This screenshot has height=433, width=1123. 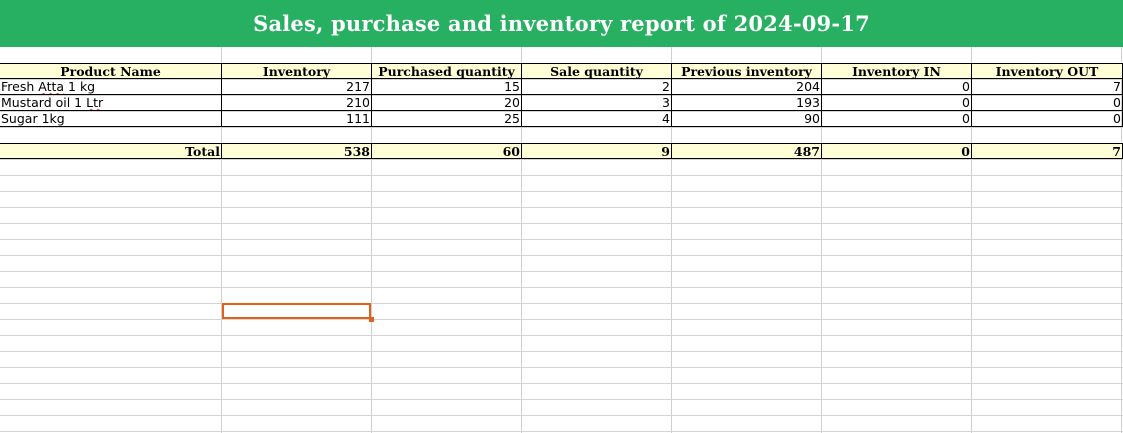 What do you see at coordinates (747, 71) in the screenshot?
I see `header-previous-inventory: Previous inventory` at bounding box center [747, 71].